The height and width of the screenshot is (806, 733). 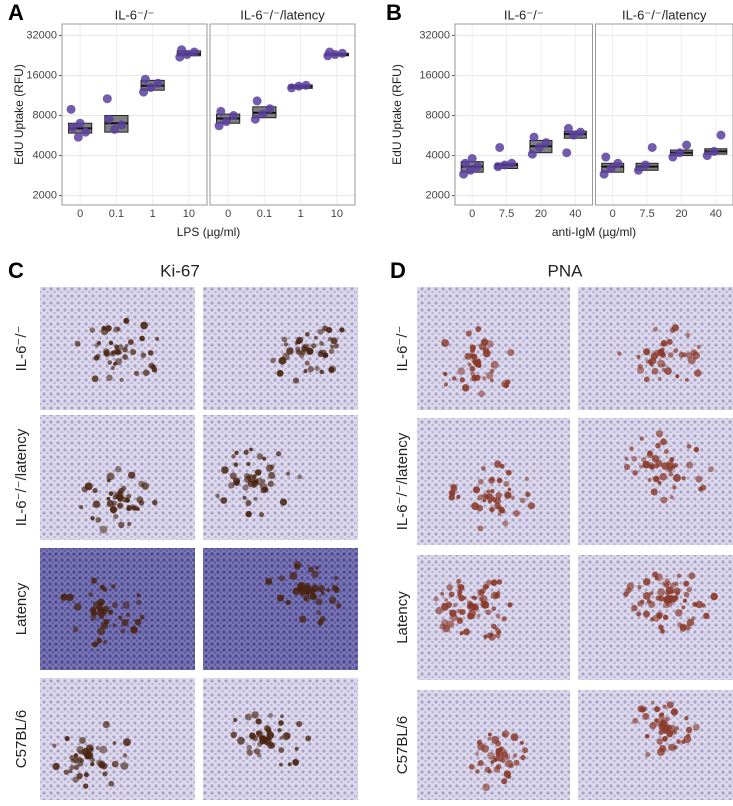 What do you see at coordinates (45, 196) in the screenshot?
I see `y-tick-label: 2000` at bounding box center [45, 196].